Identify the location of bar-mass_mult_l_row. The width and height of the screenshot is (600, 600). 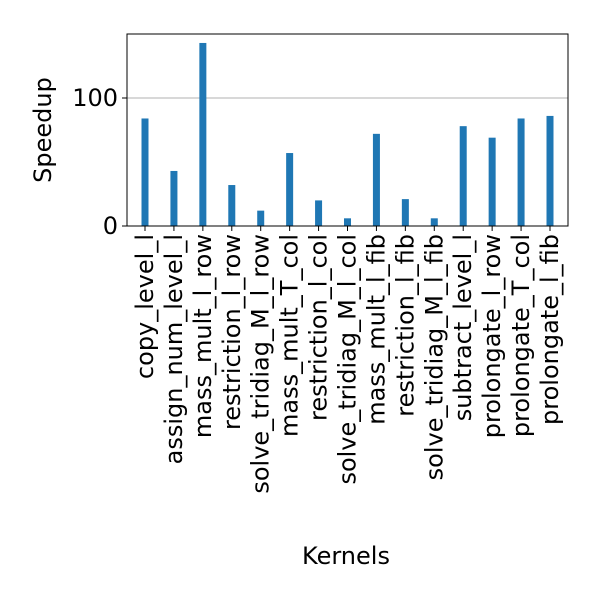
(203, 134).